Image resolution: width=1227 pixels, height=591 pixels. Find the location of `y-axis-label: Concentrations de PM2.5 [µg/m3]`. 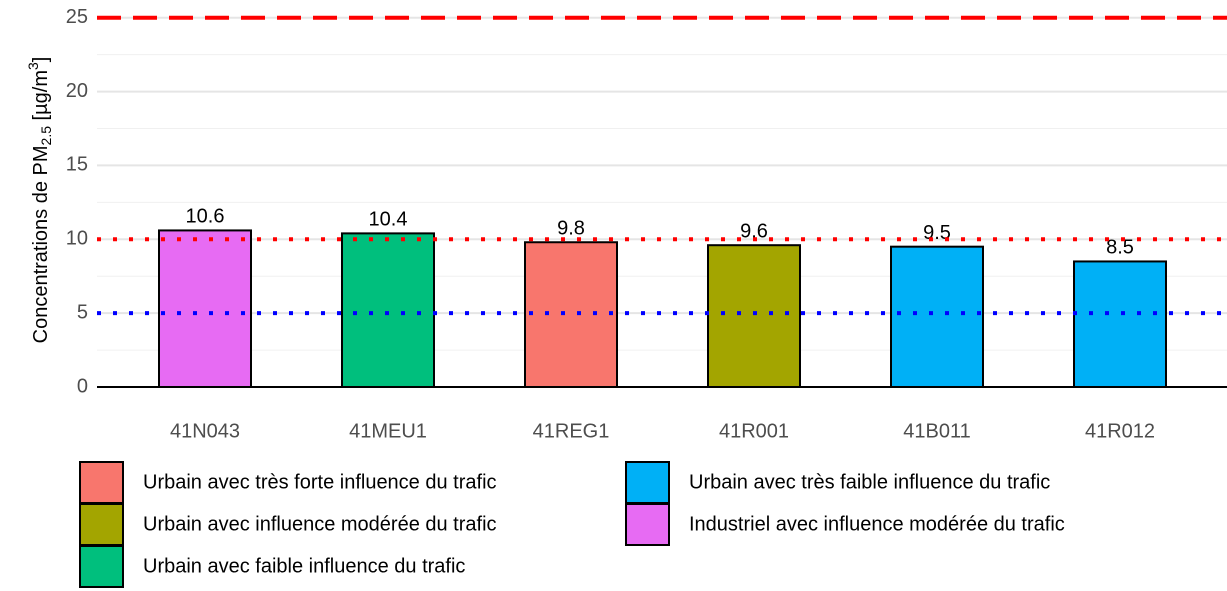

y-axis-label: Concentrations de PM2.5 [µg/m3] is located at coordinates (39, 200).